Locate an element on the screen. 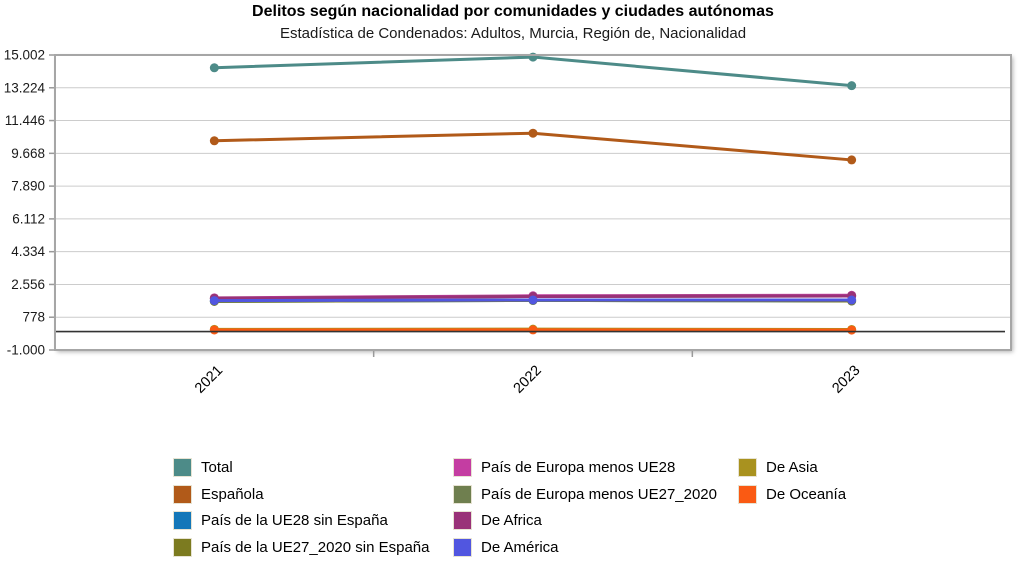 The image size is (1026, 576). legend-label: País de Europa menos UE28 is located at coordinates (578, 467).